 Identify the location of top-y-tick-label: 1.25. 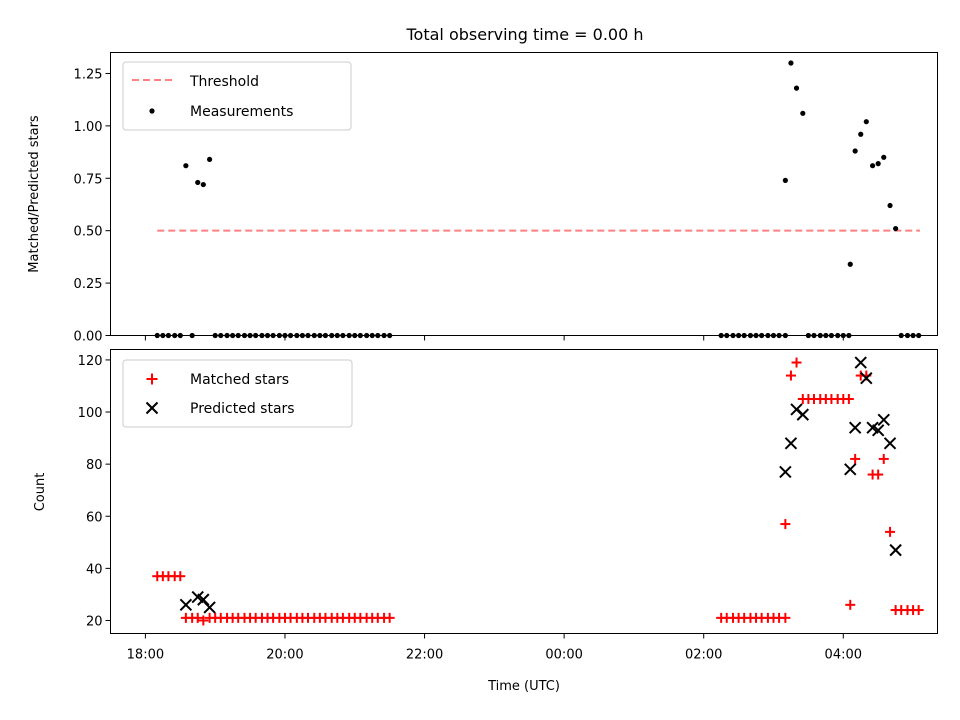
(88, 74).